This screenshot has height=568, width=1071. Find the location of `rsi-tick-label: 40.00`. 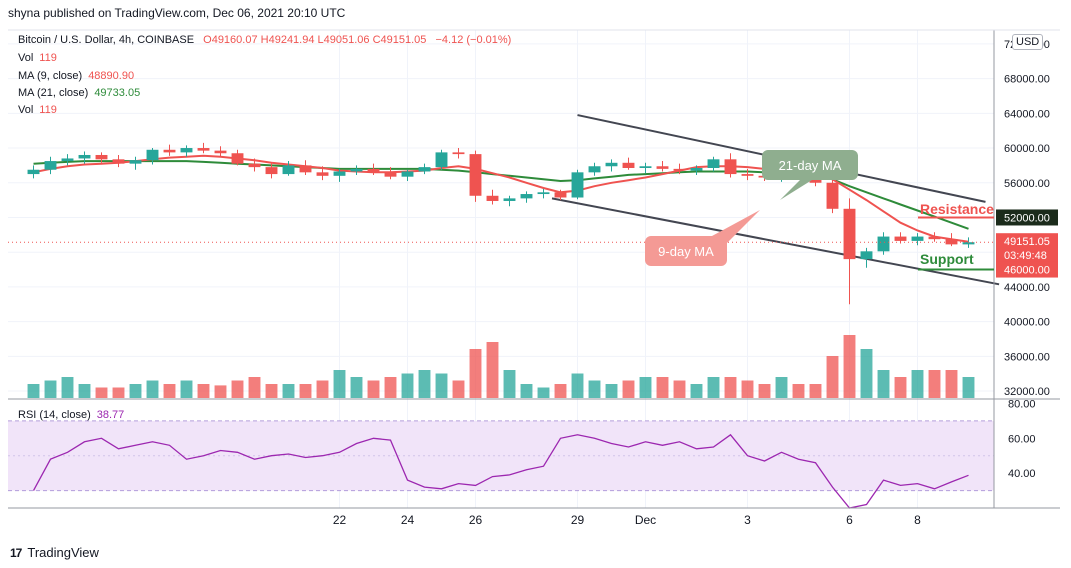

rsi-tick-label: 40.00 is located at coordinates (1022, 474).